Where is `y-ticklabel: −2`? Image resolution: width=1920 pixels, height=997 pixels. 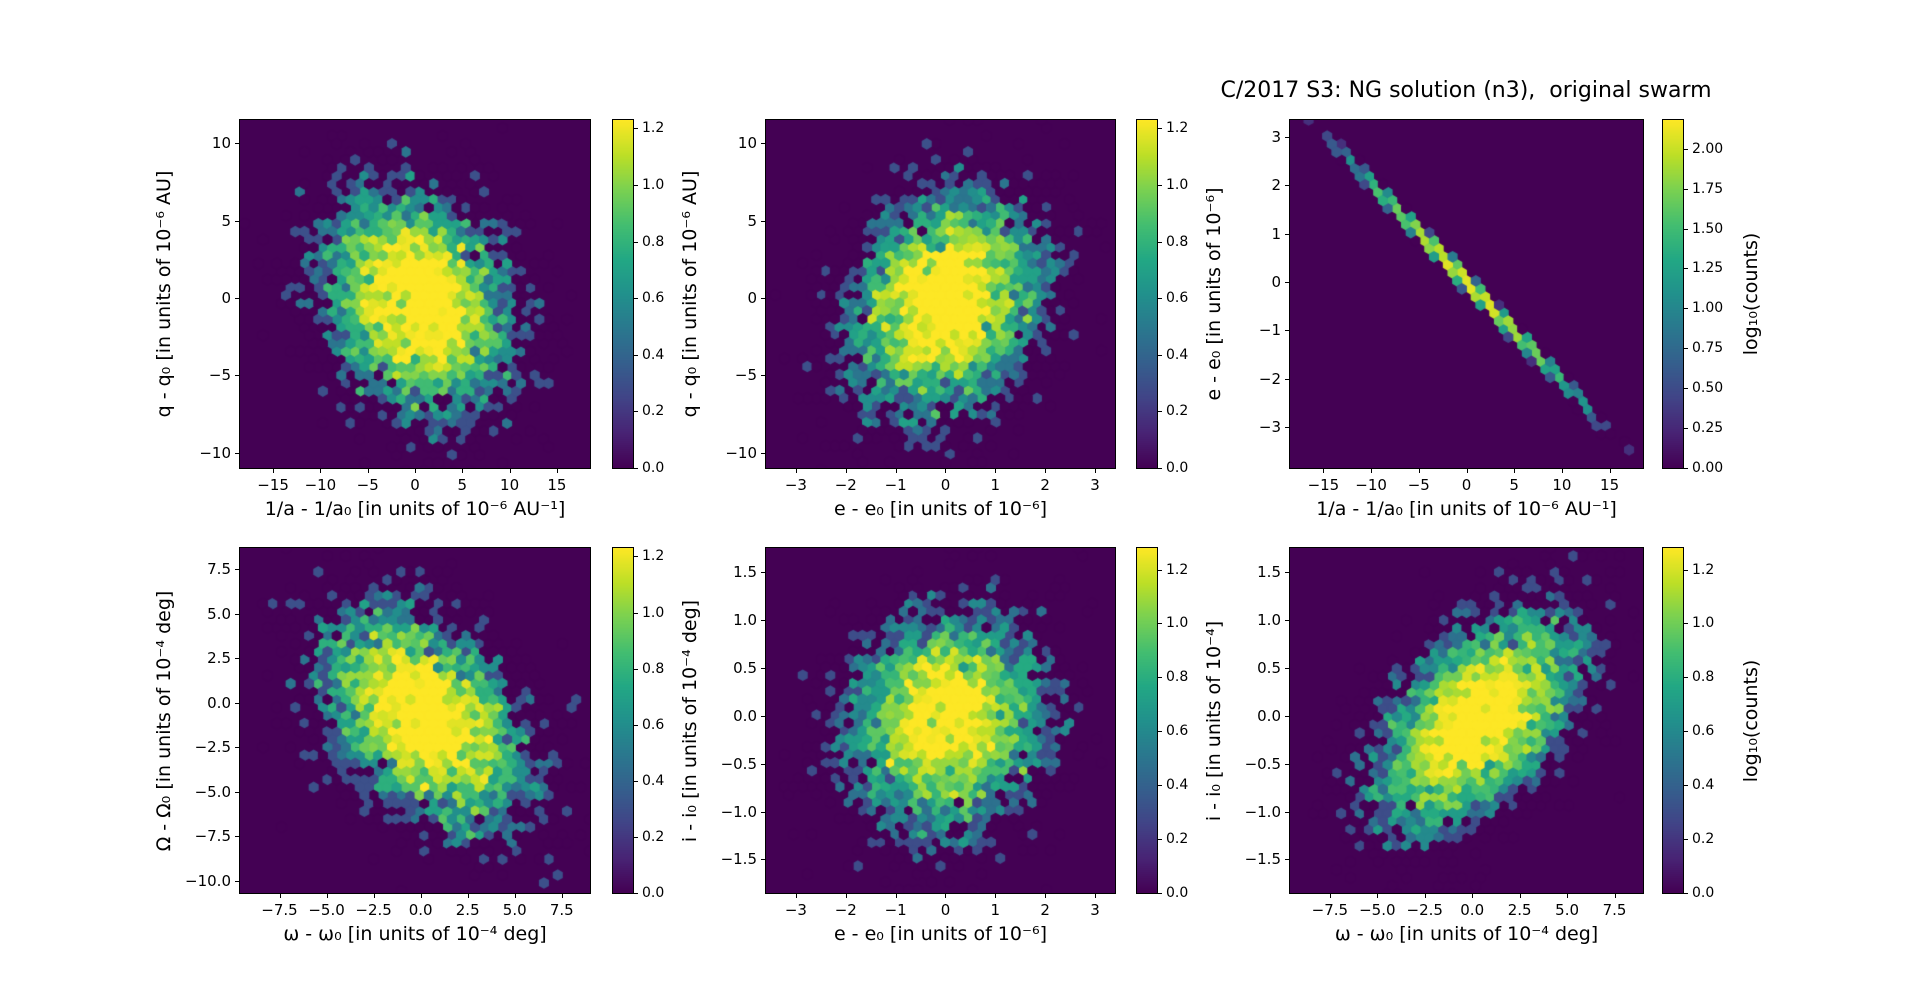 y-ticklabel: −2 is located at coordinates (1269, 378).